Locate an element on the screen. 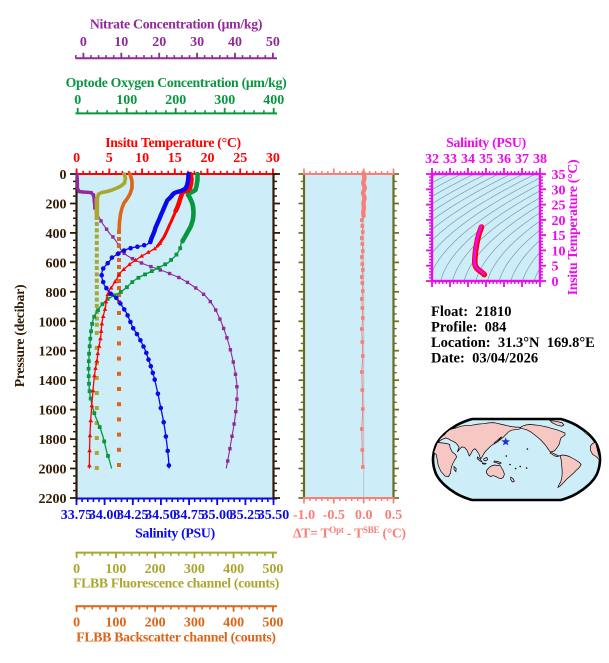 This screenshot has height=663, width=609. svg-text: 0.5 is located at coordinates (394, 515).